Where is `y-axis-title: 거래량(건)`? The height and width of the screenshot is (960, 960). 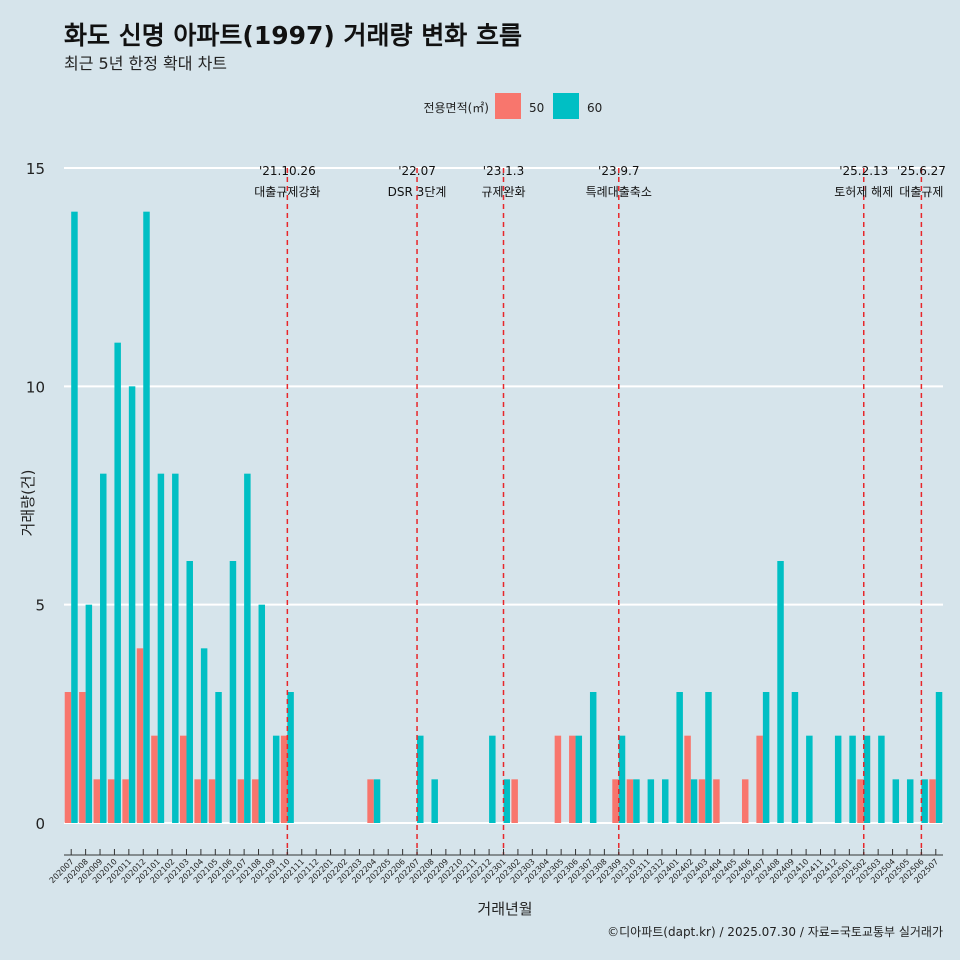
y-axis-title: 거래량(건) is located at coordinates (28, 503).